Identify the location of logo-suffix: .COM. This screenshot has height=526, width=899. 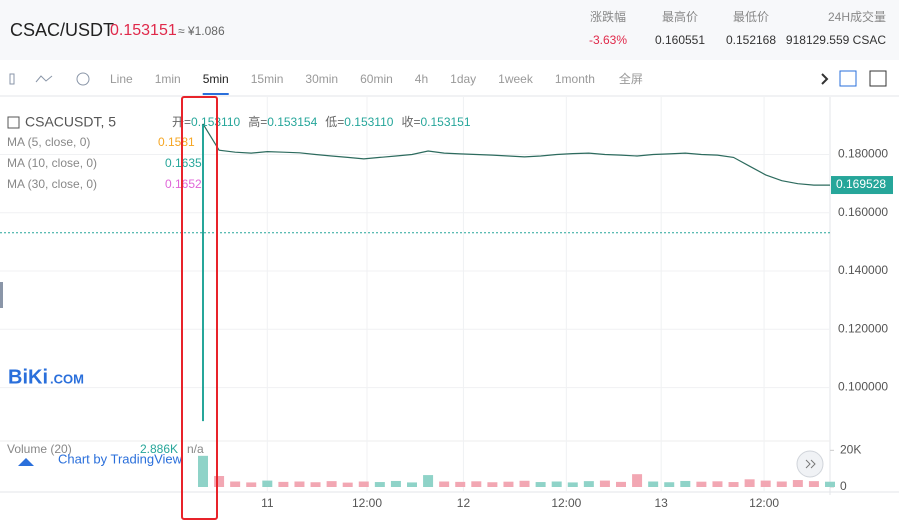
(67, 378).